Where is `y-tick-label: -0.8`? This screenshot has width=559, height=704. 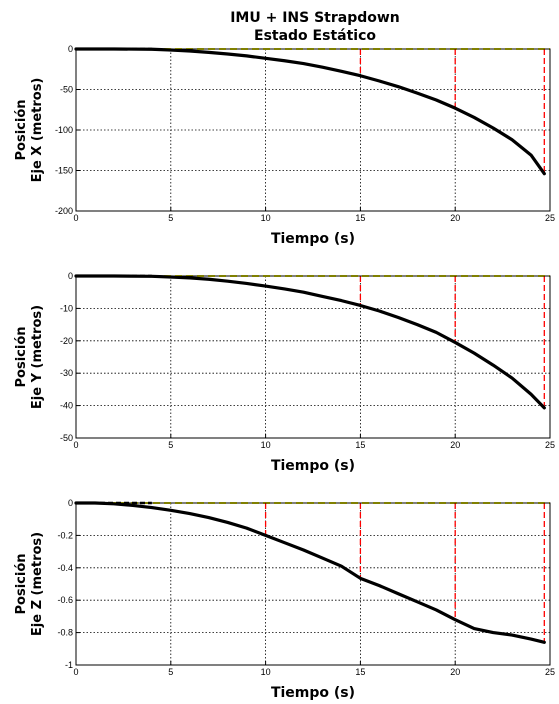 y-tick-label: -0.8 is located at coordinates (65, 633).